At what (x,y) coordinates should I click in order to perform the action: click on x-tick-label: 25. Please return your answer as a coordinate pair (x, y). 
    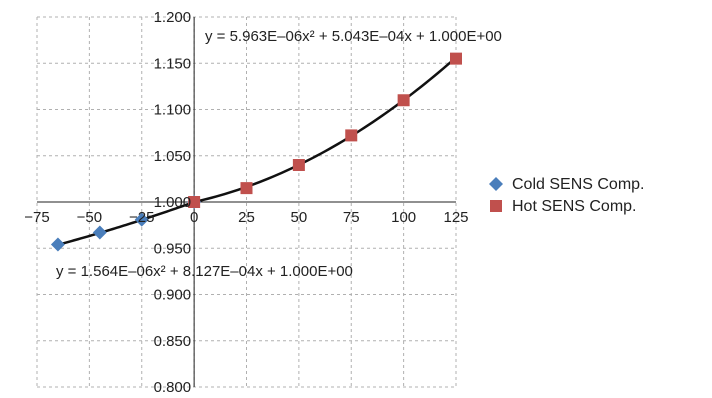
    Looking at the image, I should click on (246, 217).